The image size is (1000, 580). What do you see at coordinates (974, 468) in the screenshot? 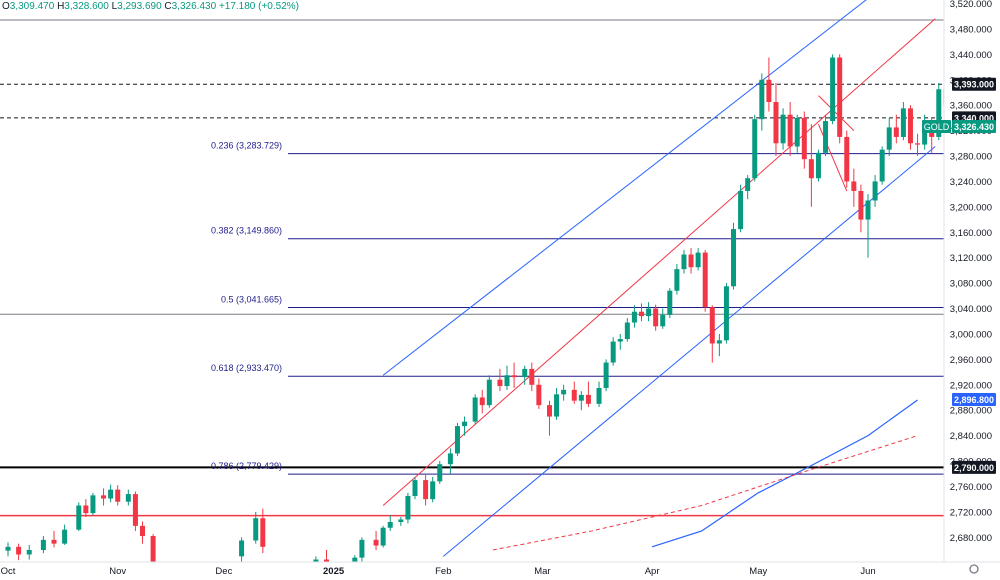
I see `price-label-value: 2,790.000` at bounding box center [974, 468].